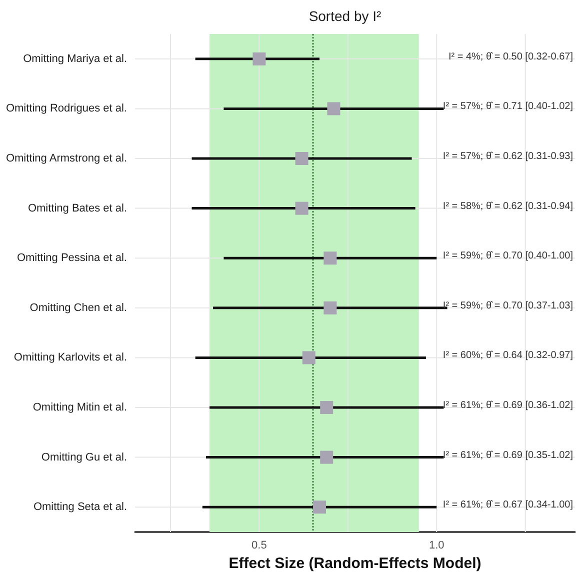  I want to click on y-tick-label: Omitting Seta et al., so click(80, 507).